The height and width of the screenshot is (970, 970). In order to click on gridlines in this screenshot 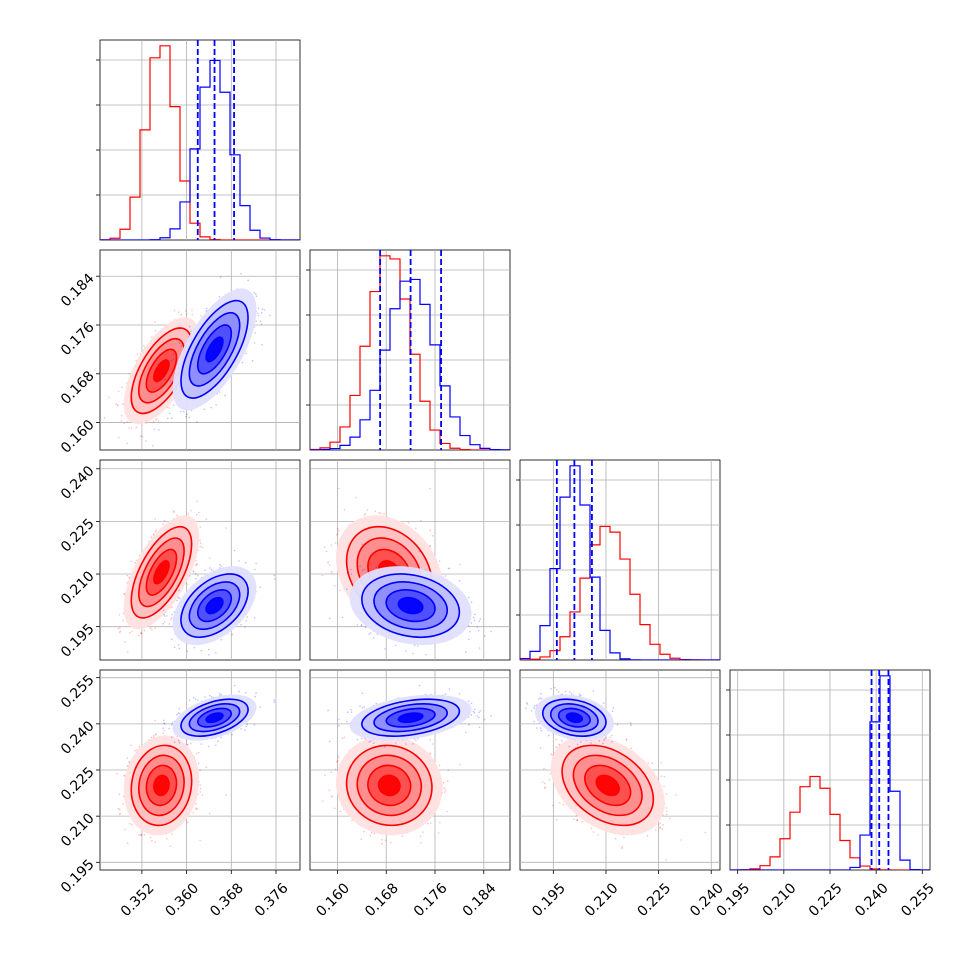, I will do `click(200, 140)`.